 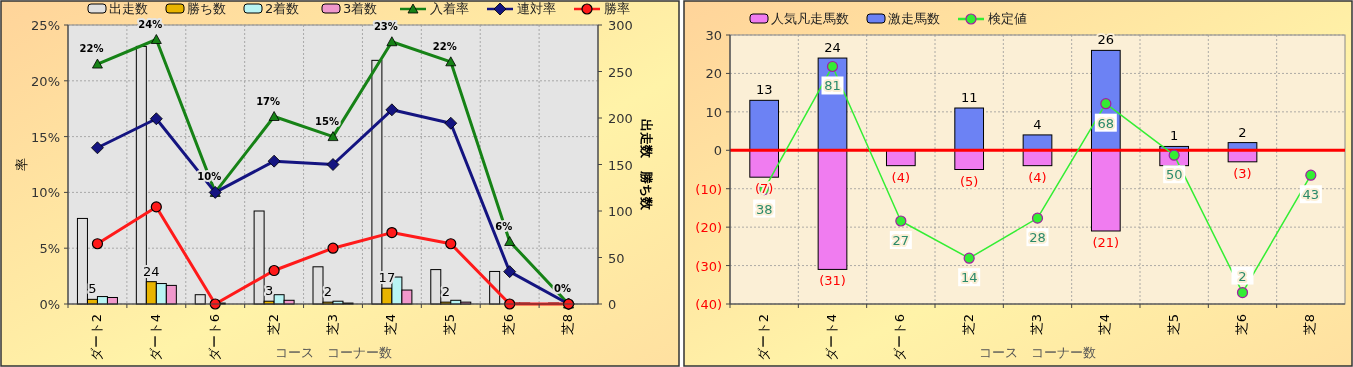 What do you see at coordinates (1242, 173) in the screenshot?
I see `data-label: (3)` at bounding box center [1242, 173].